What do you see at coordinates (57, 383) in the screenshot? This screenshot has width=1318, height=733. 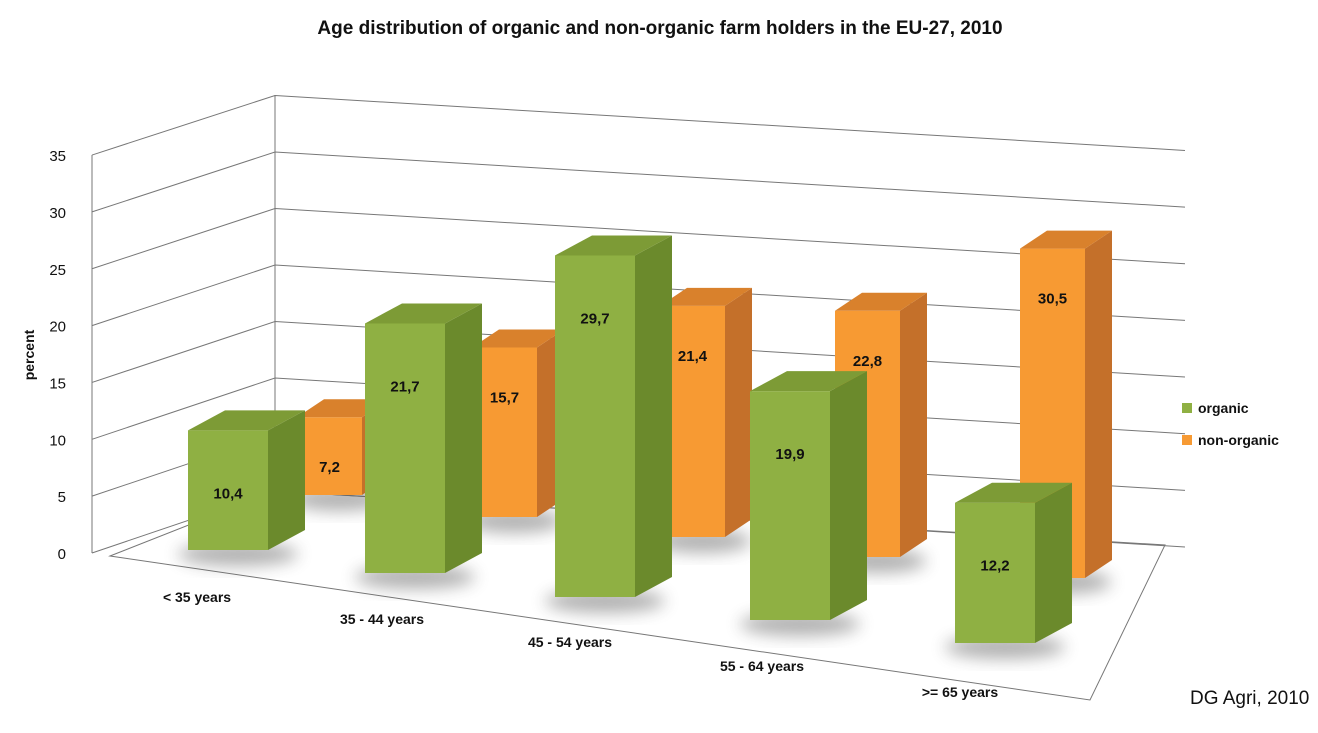 I see `y-tick-label: 15` at bounding box center [57, 383].